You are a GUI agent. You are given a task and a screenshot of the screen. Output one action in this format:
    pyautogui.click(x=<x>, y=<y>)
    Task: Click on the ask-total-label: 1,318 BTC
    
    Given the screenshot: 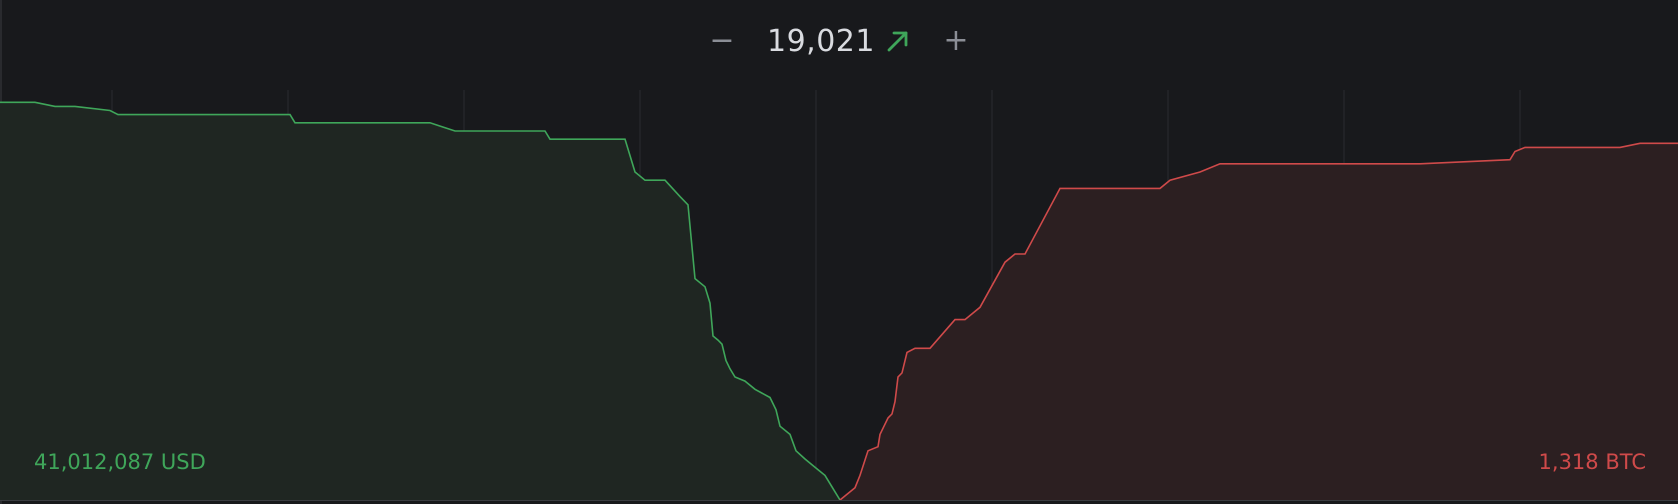 What is the action you would take?
    pyautogui.click(x=1592, y=462)
    